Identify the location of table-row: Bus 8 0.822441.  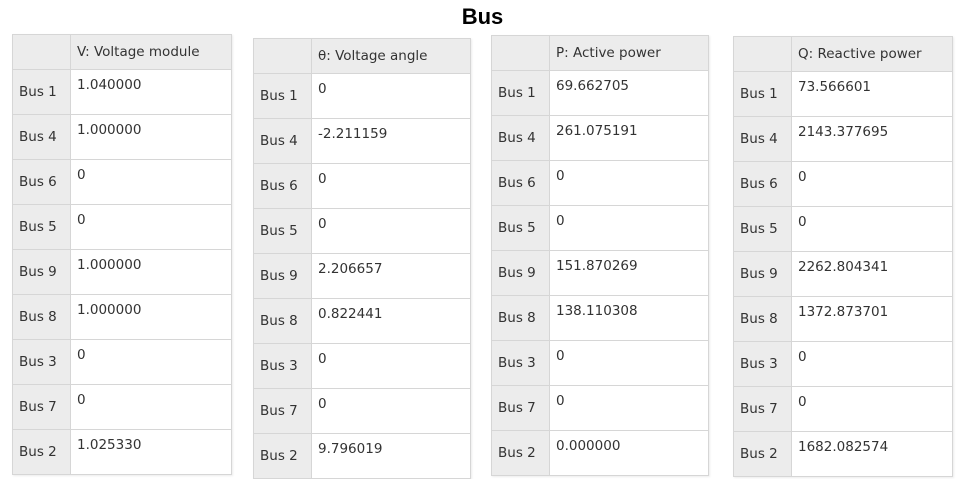
(362, 321).